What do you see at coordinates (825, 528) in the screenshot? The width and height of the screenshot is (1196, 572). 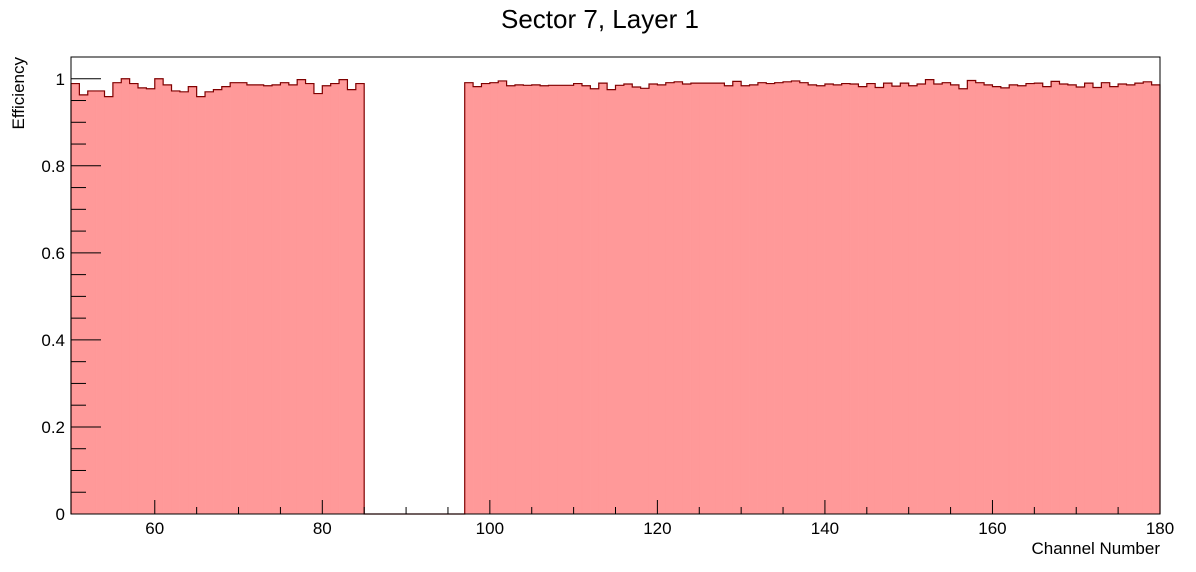 I see `x-tick-label: 140` at bounding box center [825, 528].